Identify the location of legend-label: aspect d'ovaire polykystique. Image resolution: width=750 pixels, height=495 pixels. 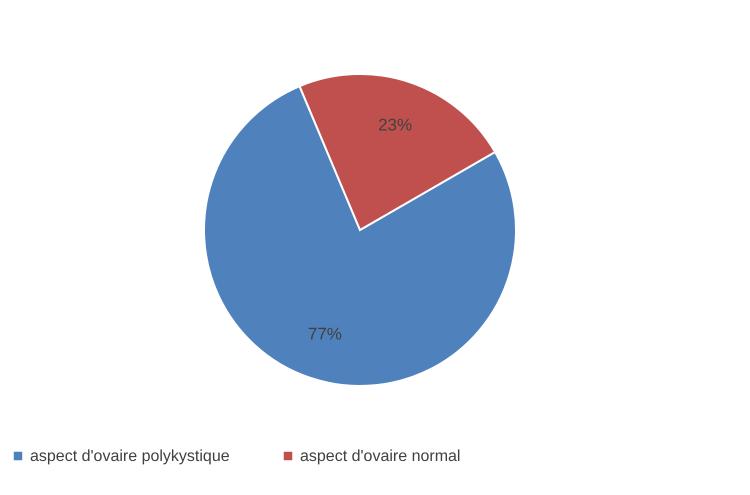
(130, 456).